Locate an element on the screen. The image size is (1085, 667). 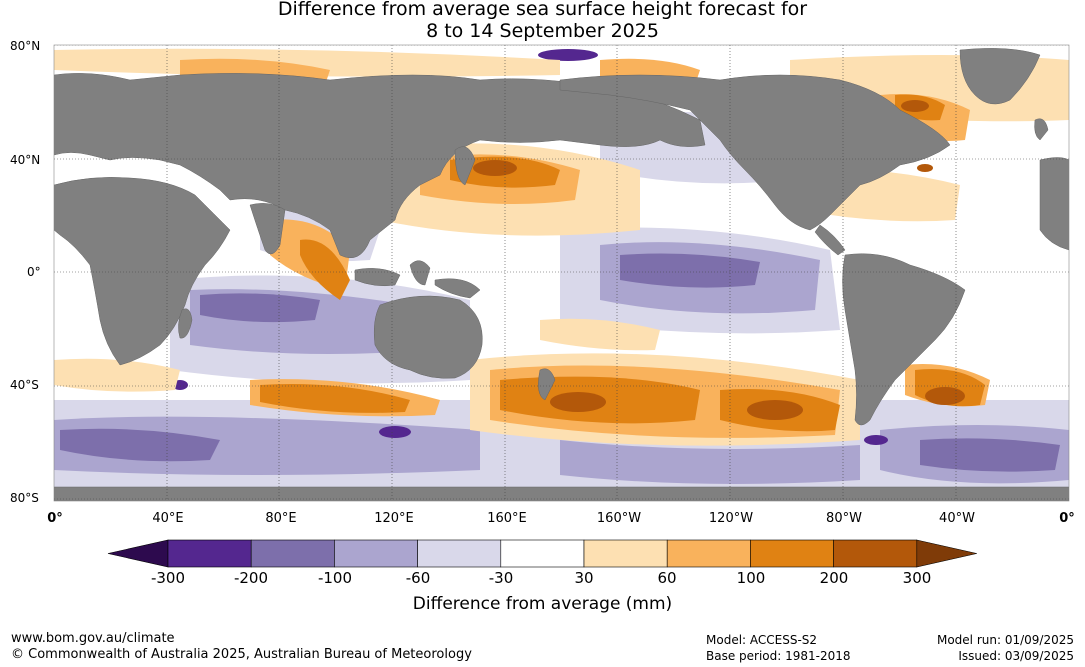
colorbar-tick: 30 is located at coordinates (584, 578).